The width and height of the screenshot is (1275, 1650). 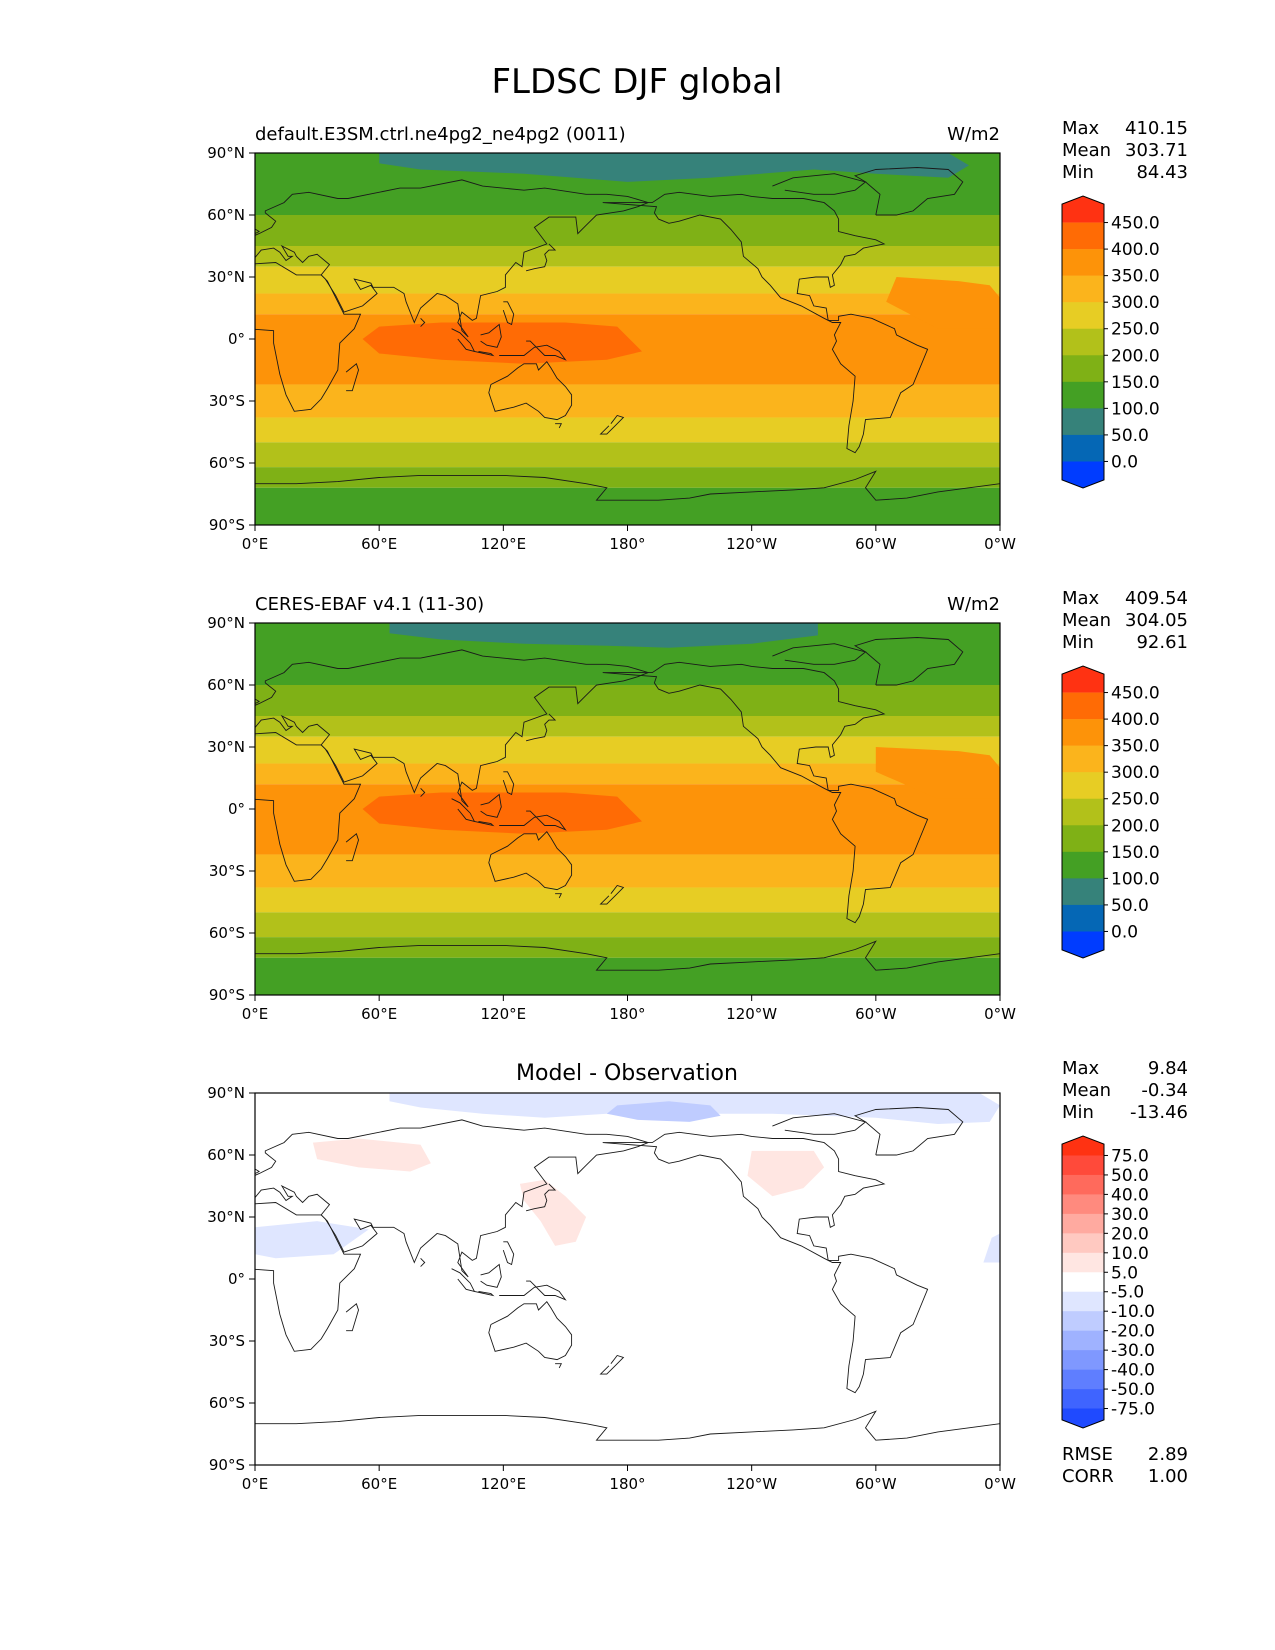 I want to click on stat-mean-value: 303.71, so click(x=1156, y=150).